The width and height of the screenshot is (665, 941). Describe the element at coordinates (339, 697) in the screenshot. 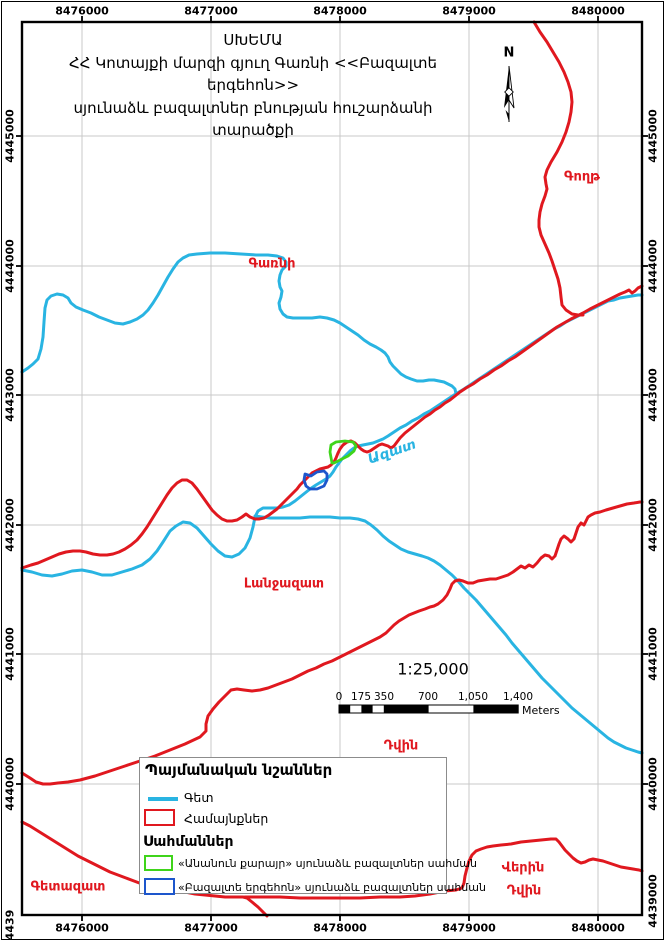

I see `scale-tick: 0` at that location.